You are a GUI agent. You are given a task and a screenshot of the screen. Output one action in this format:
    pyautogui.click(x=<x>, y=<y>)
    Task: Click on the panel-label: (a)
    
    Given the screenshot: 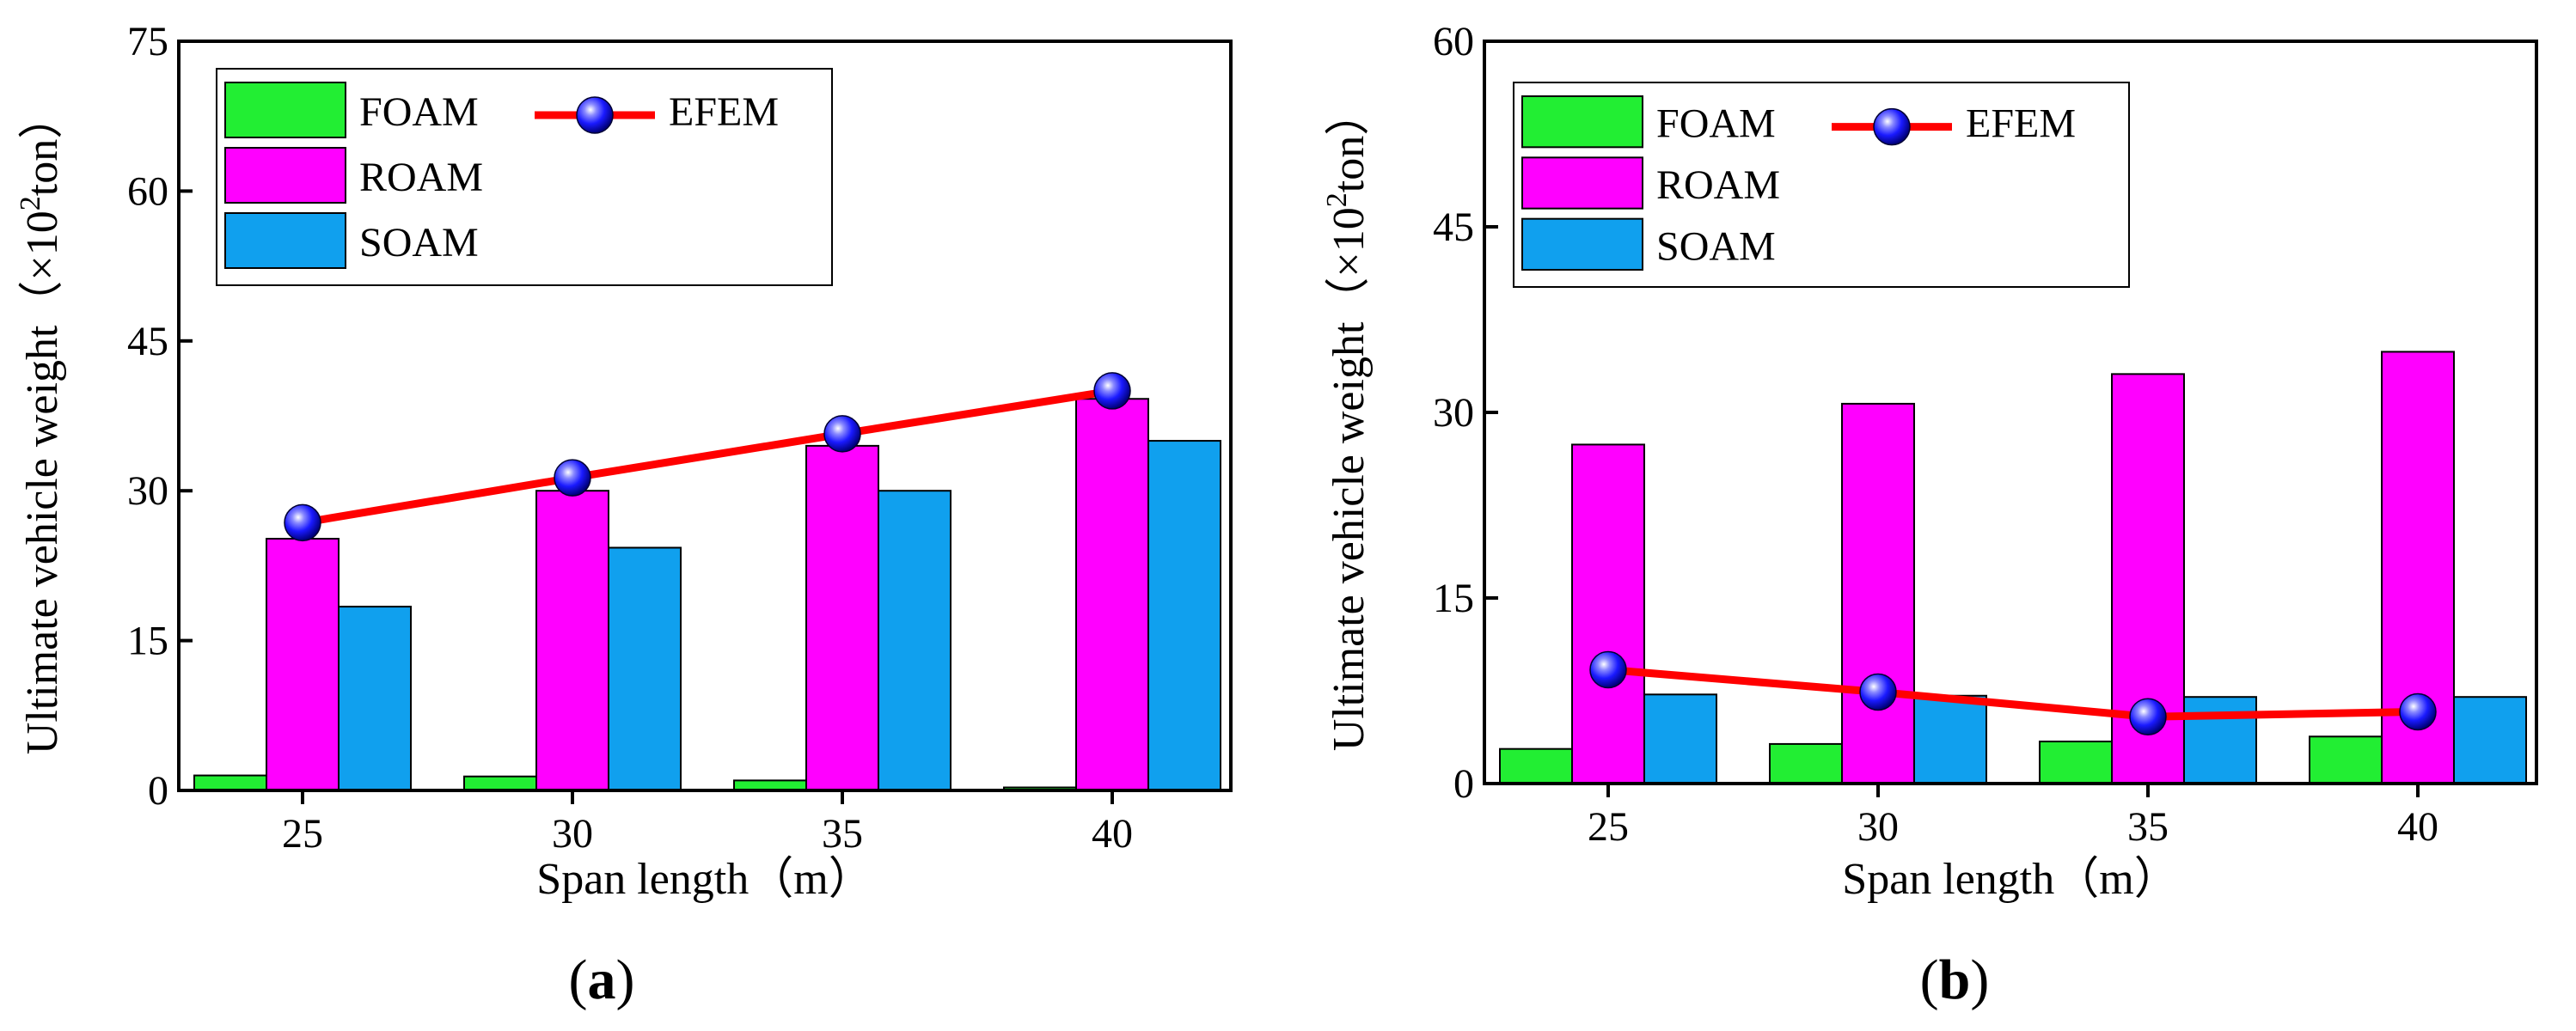 What is the action you would take?
    pyautogui.click(x=602, y=980)
    